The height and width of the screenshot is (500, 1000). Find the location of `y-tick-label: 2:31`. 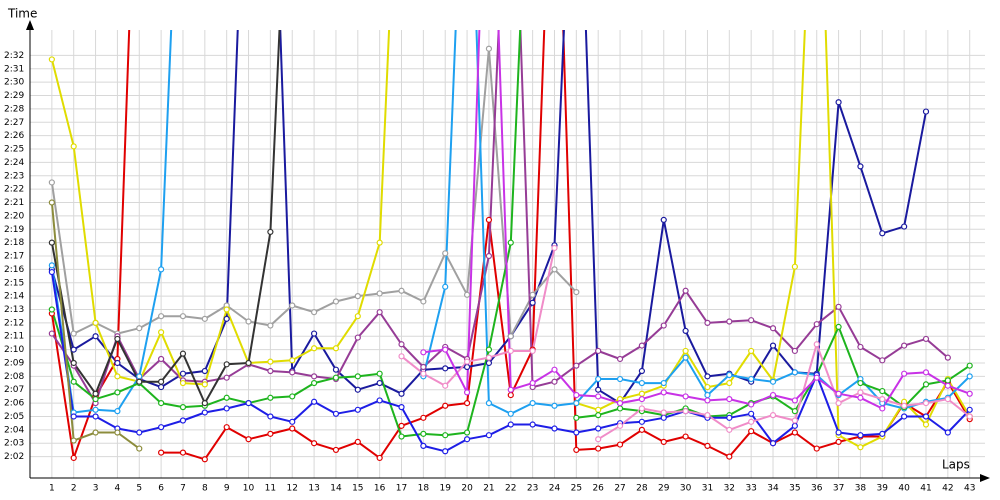

y-tick-label: 2:31 is located at coordinates (14, 69).